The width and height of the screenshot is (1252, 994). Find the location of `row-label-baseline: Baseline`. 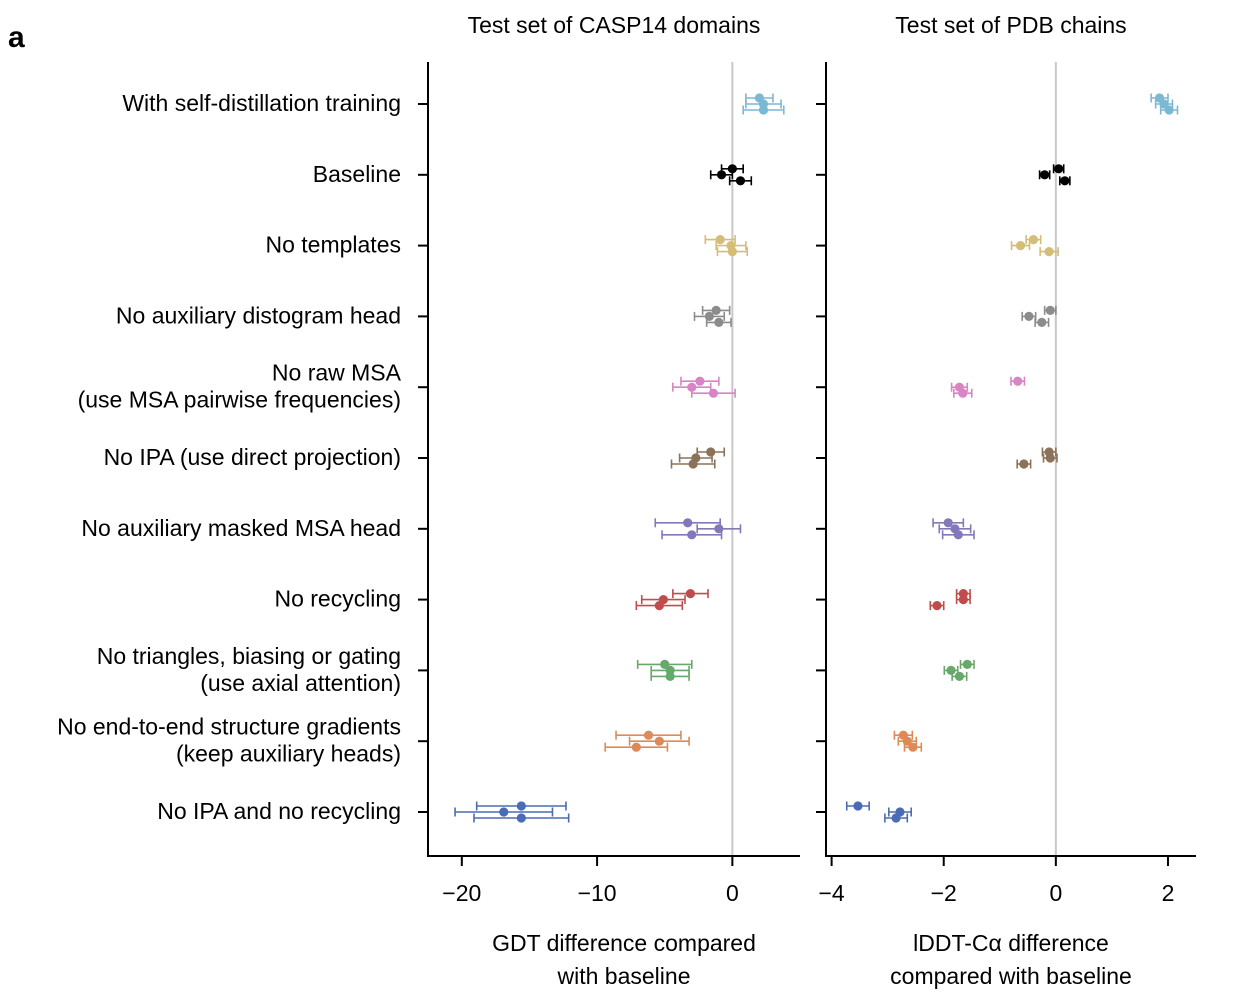

row-label-baseline: Baseline is located at coordinates (357, 174).